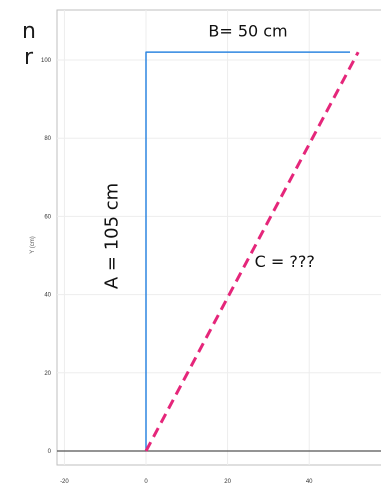 The height and width of the screenshot is (504, 381). What do you see at coordinates (309, 482) in the screenshot?
I see `x-tick-label: 40` at bounding box center [309, 482].